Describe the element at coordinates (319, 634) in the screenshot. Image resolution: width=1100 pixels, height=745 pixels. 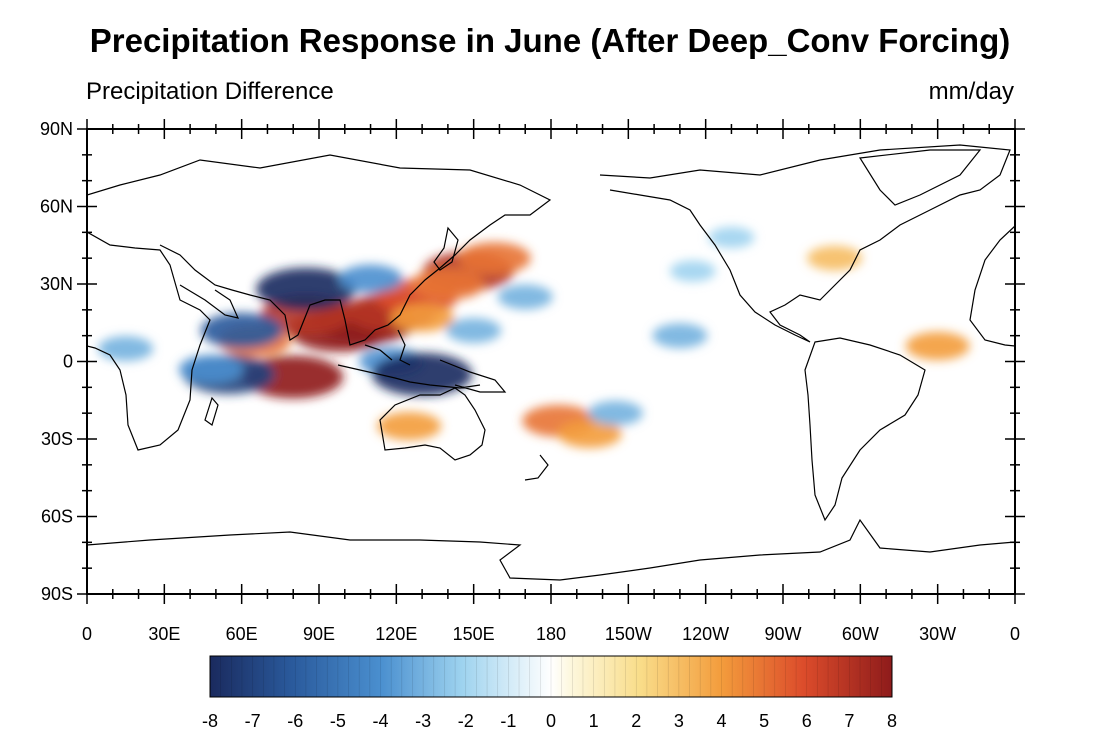
I see `lon-label: 90E` at that location.